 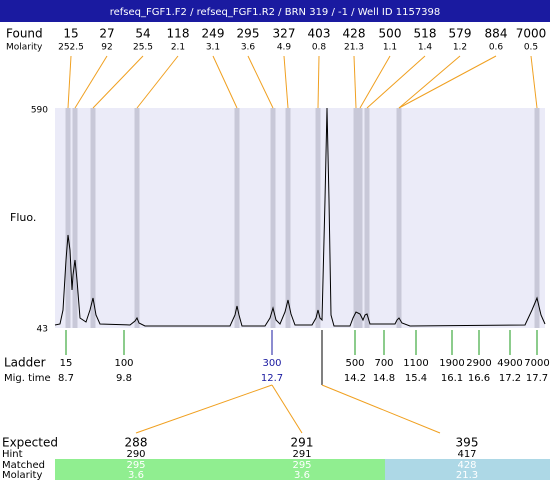 I want to click on found-molarity: 1.1, so click(x=390, y=48).